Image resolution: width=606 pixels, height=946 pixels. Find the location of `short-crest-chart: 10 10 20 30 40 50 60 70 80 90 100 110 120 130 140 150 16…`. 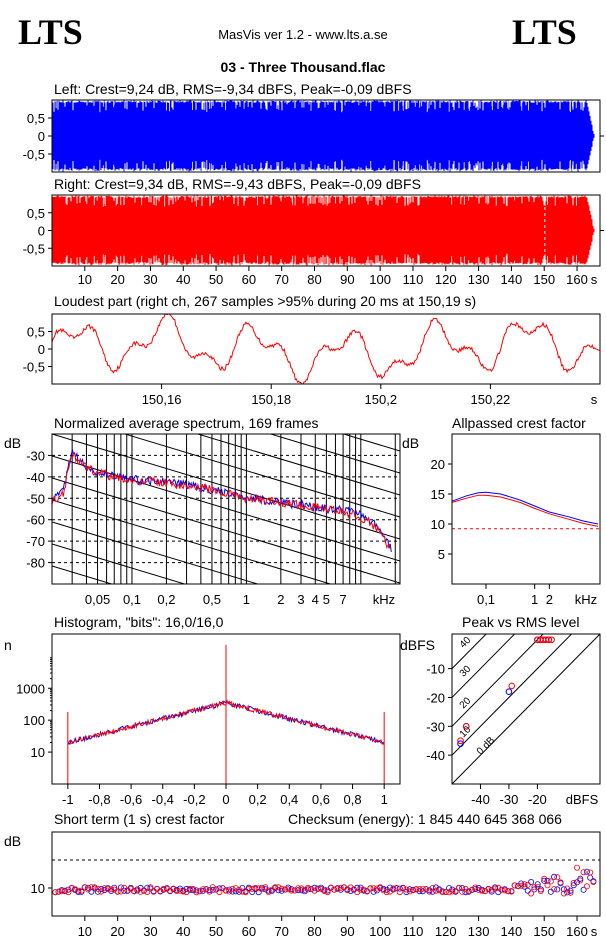

short-crest-chart: 10 10 20 30 40 50 60 70 80 90 100 110 120 130 140 150 16… is located at coordinates (316, 885).